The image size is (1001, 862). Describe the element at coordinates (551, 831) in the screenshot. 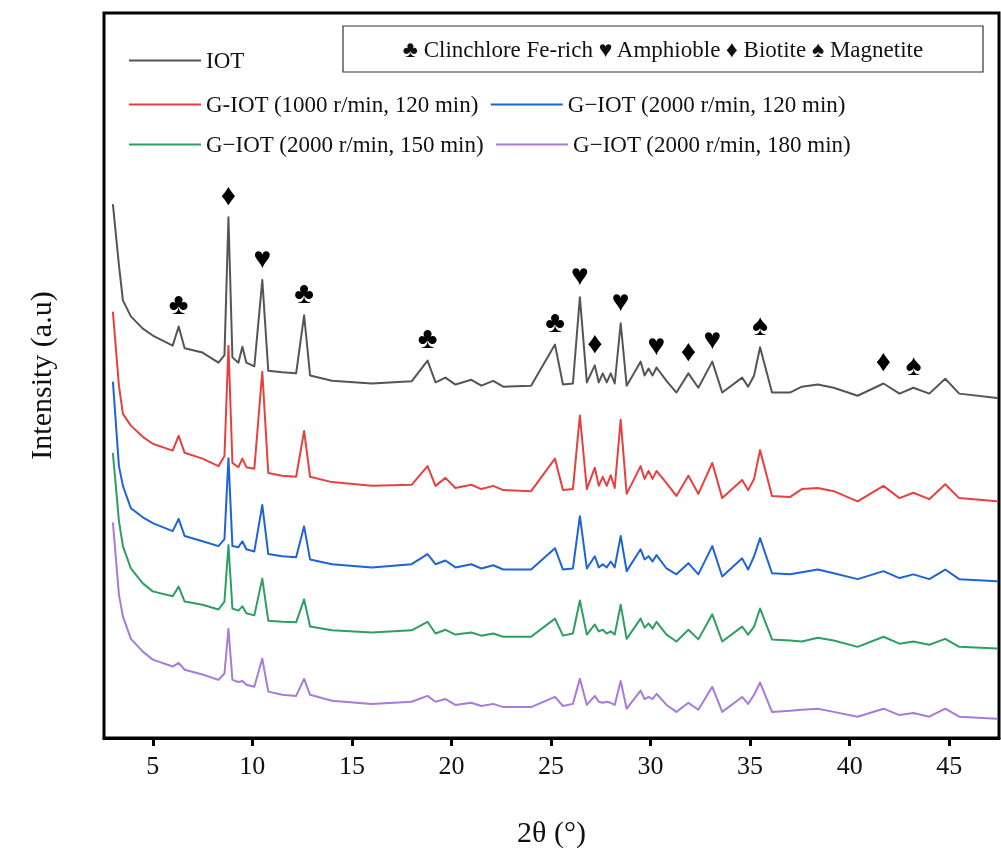

I see `x-axis-title: 2θ (°)` at that location.